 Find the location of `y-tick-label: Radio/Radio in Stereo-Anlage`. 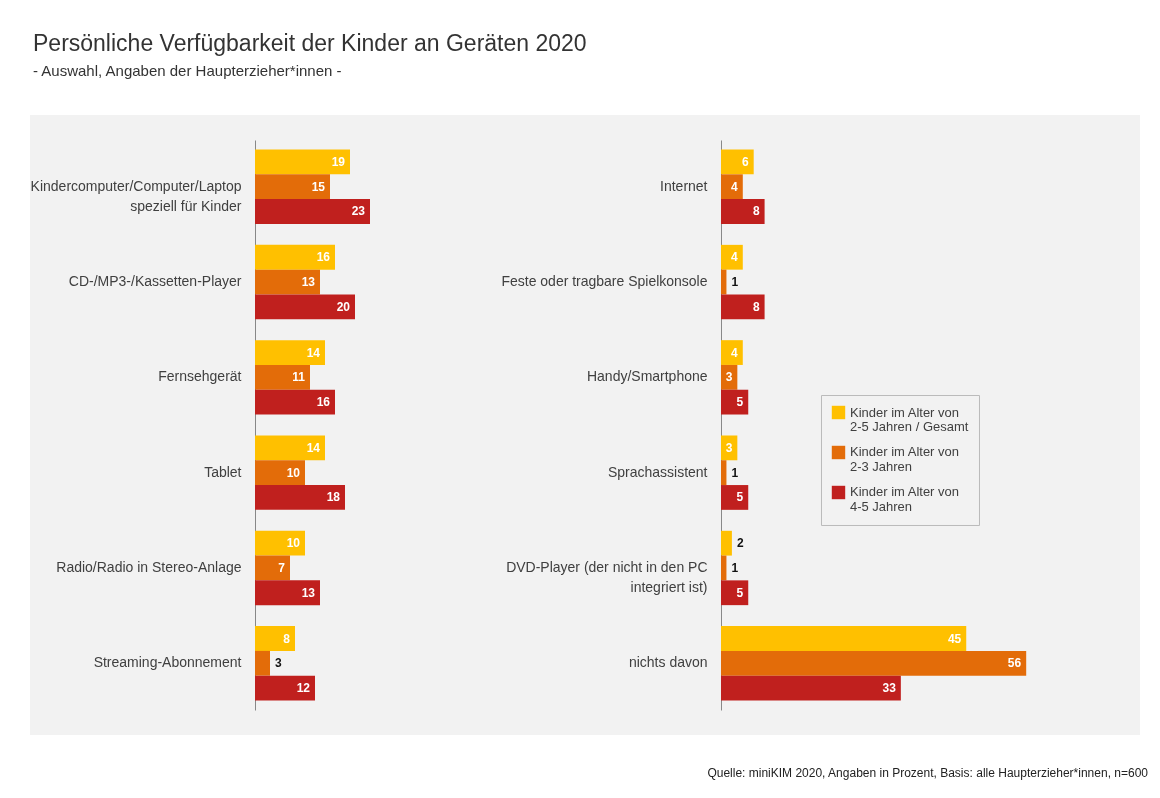

y-tick-label: Radio/Radio in Stereo-Anlage is located at coordinates (149, 566).